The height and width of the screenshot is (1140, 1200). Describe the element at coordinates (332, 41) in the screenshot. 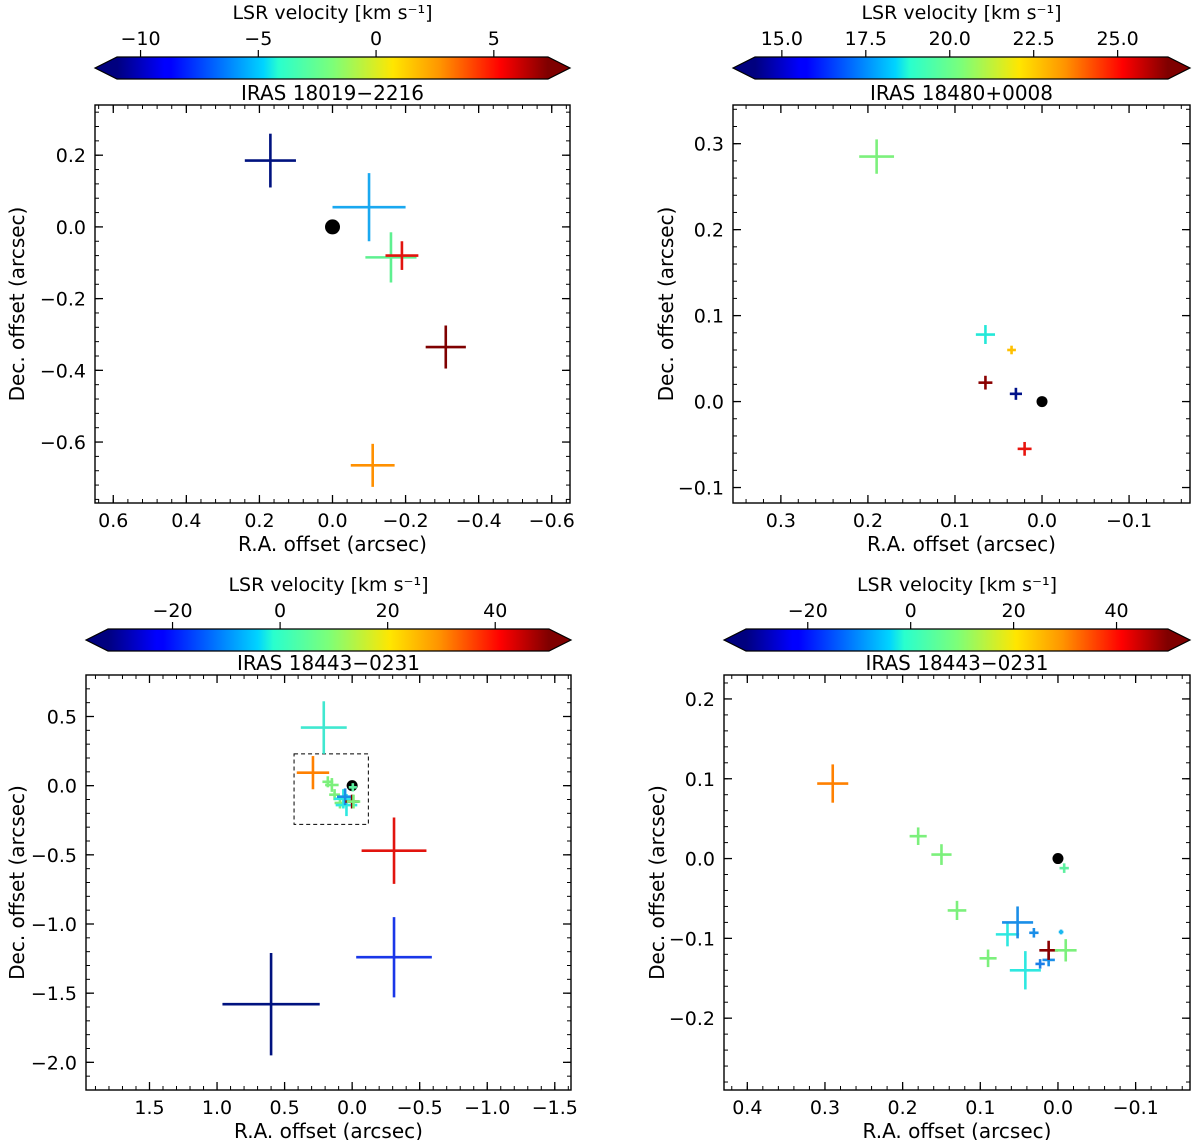

I see `colorbar: −10 −5 0 5 LSR velocity [km s⁻¹]` at that location.